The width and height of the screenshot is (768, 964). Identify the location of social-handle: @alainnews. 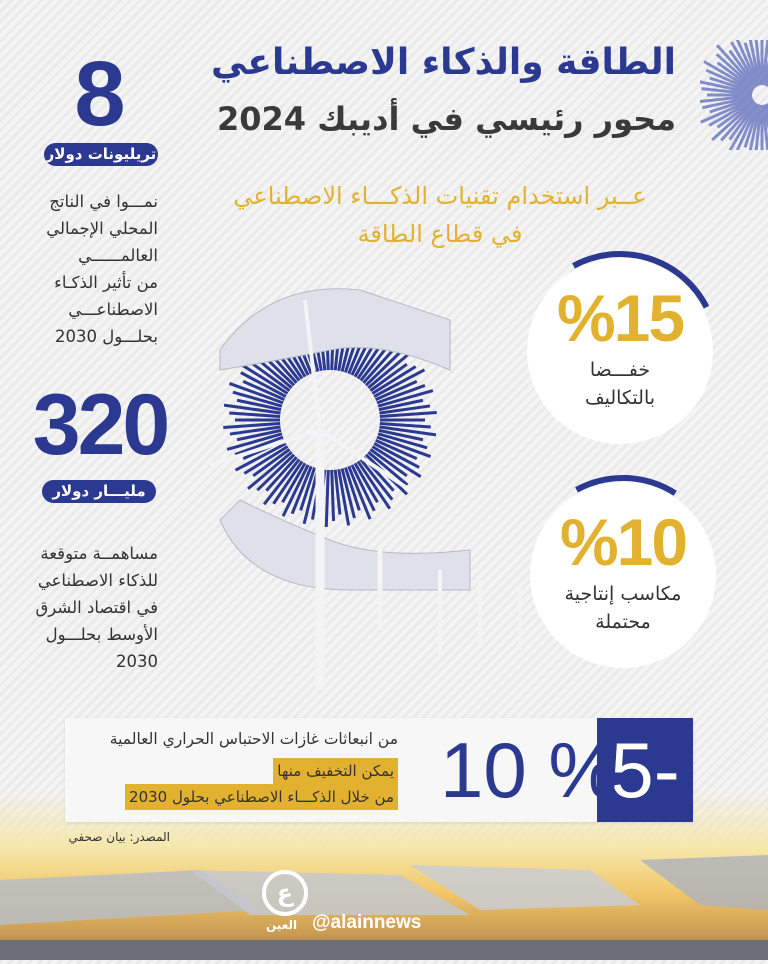
(366, 923).